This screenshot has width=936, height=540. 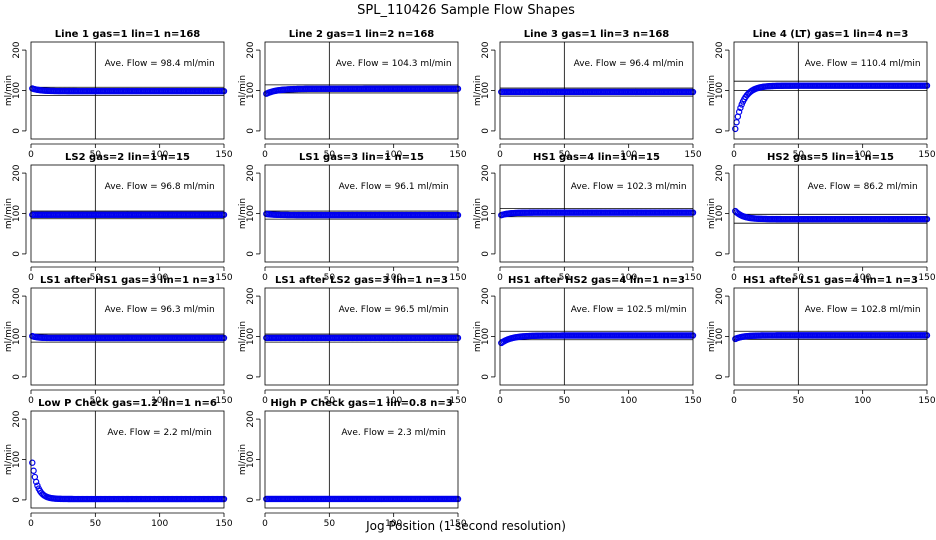 I want to click on ave-flow-annotation: Ave. Flow = 96.3 ml/min, so click(x=160, y=310).